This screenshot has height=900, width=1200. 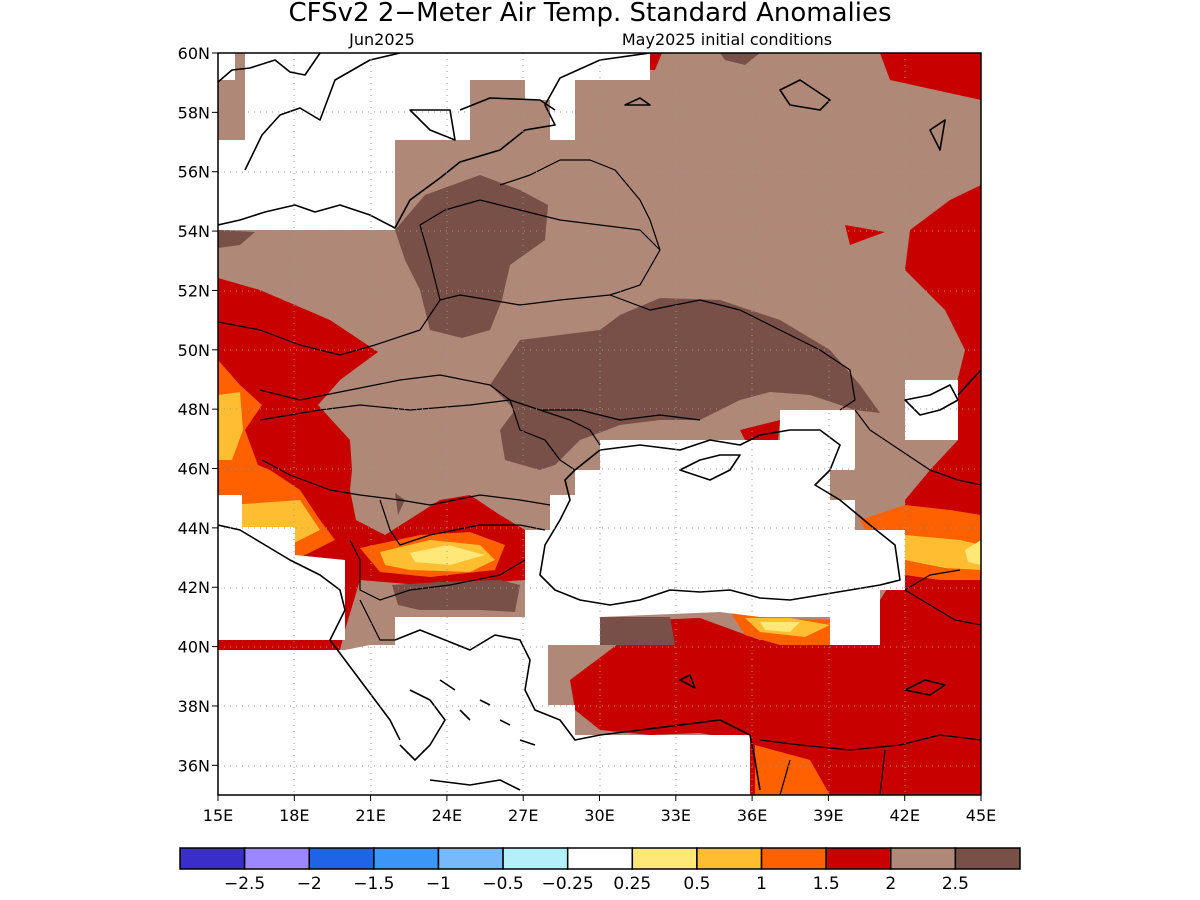 What do you see at coordinates (637, 631) in the screenshot?
I see `anomaly-region-dark-anatolia` at bounding box center [637, 631].